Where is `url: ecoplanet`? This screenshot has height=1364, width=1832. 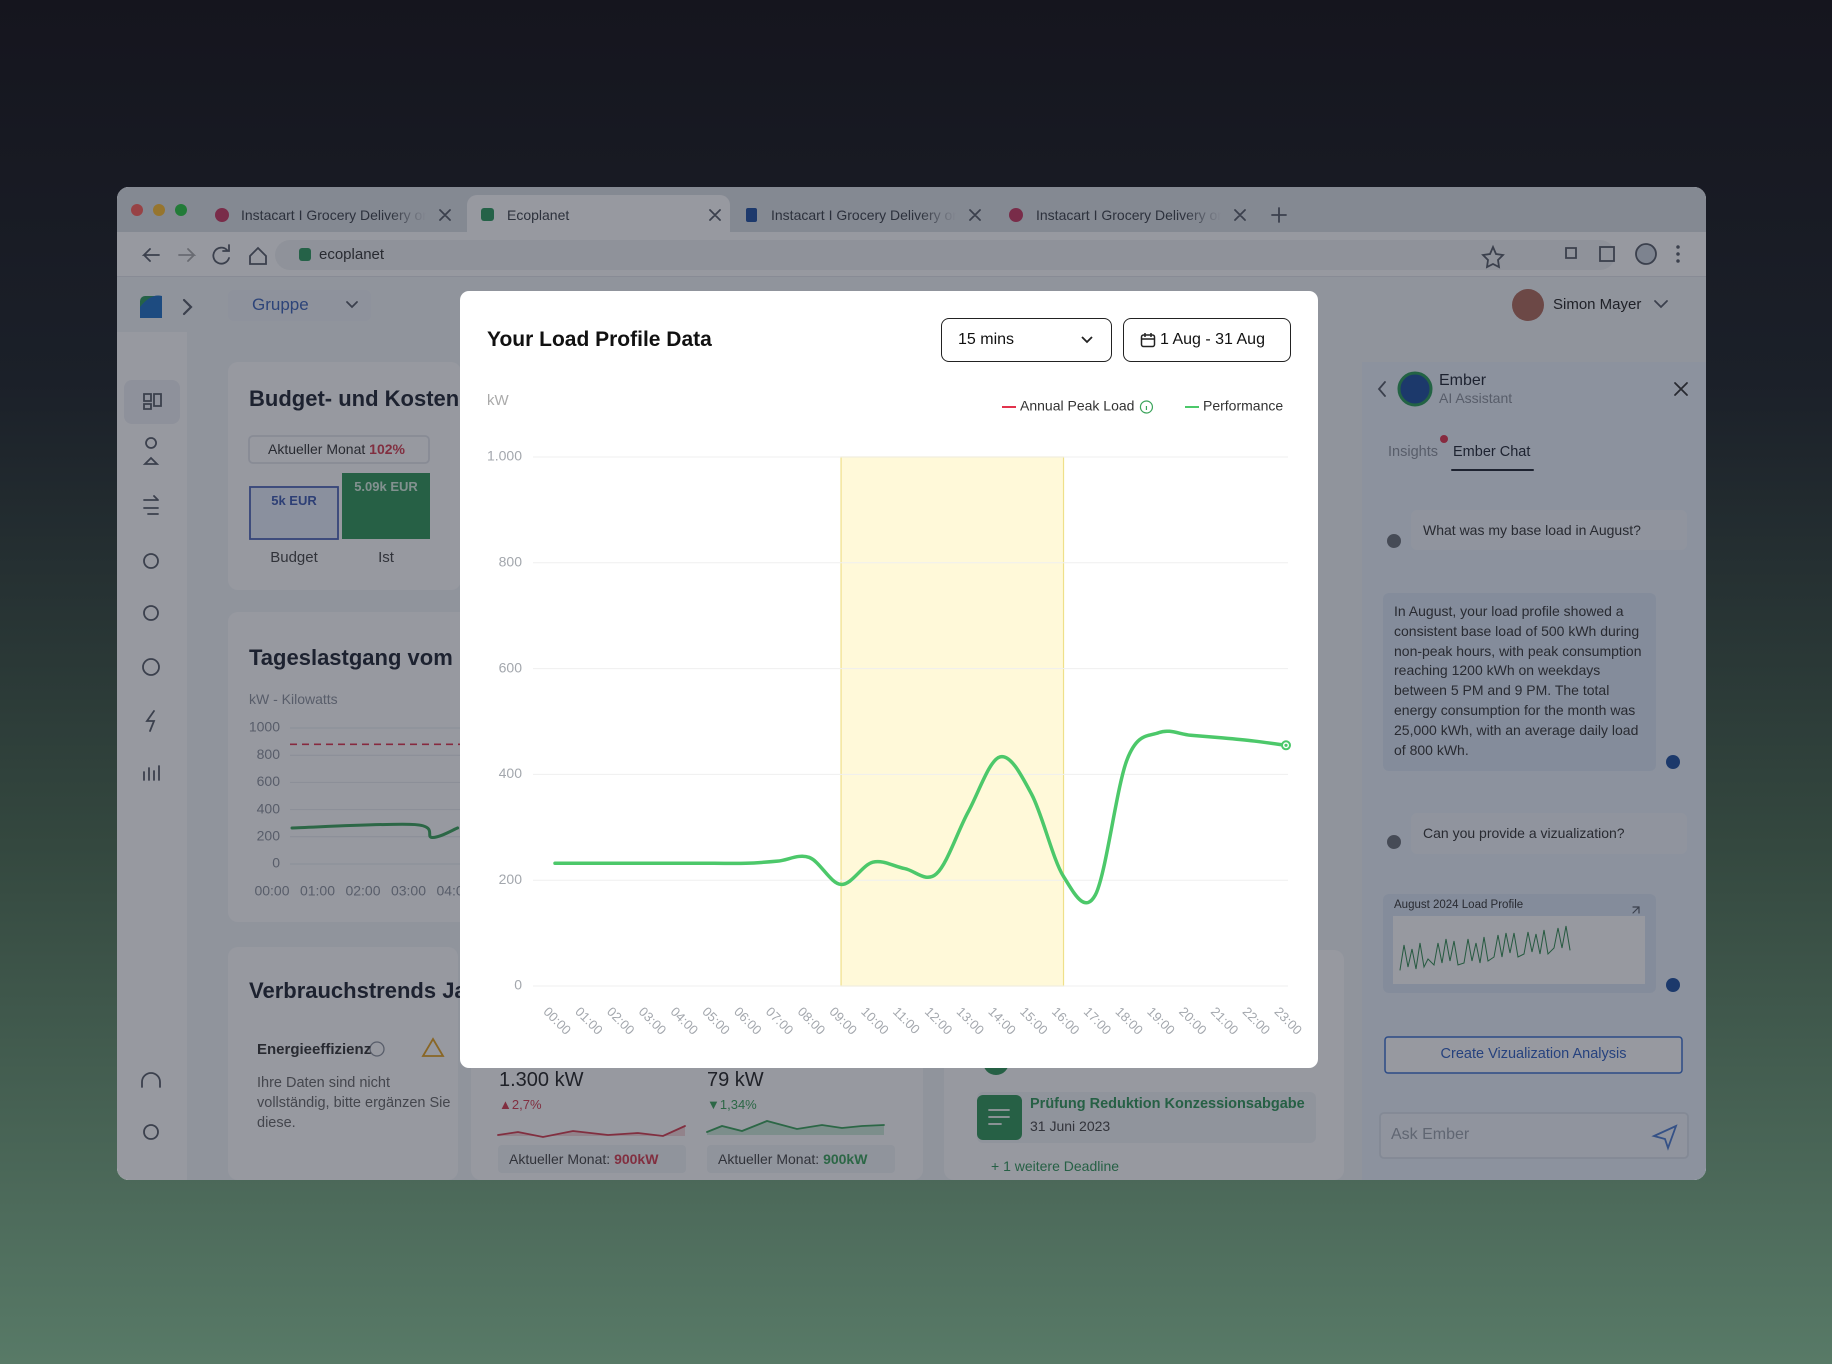
url: ecoplanet is located at coordinates (352, 254).